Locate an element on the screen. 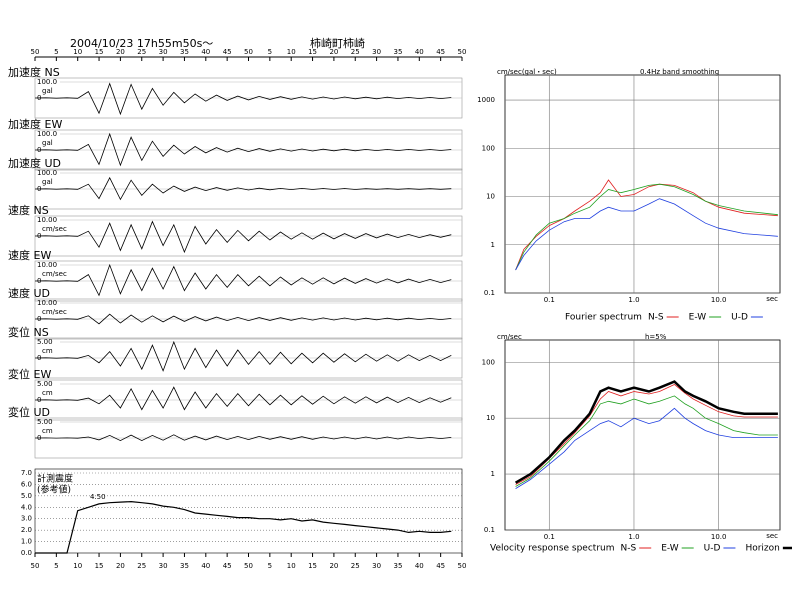 The height and width of the screenshot is (612, 792). chart-subtitle: h=5% is located at coordinates (656, 337).